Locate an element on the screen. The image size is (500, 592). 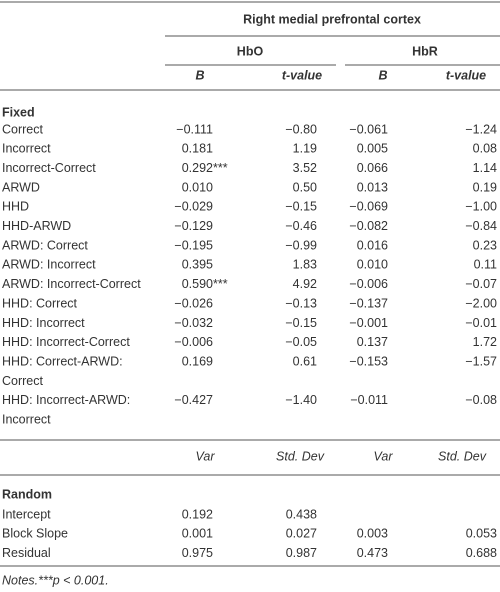
row-label: HHD is located at coordinates (15, 207).